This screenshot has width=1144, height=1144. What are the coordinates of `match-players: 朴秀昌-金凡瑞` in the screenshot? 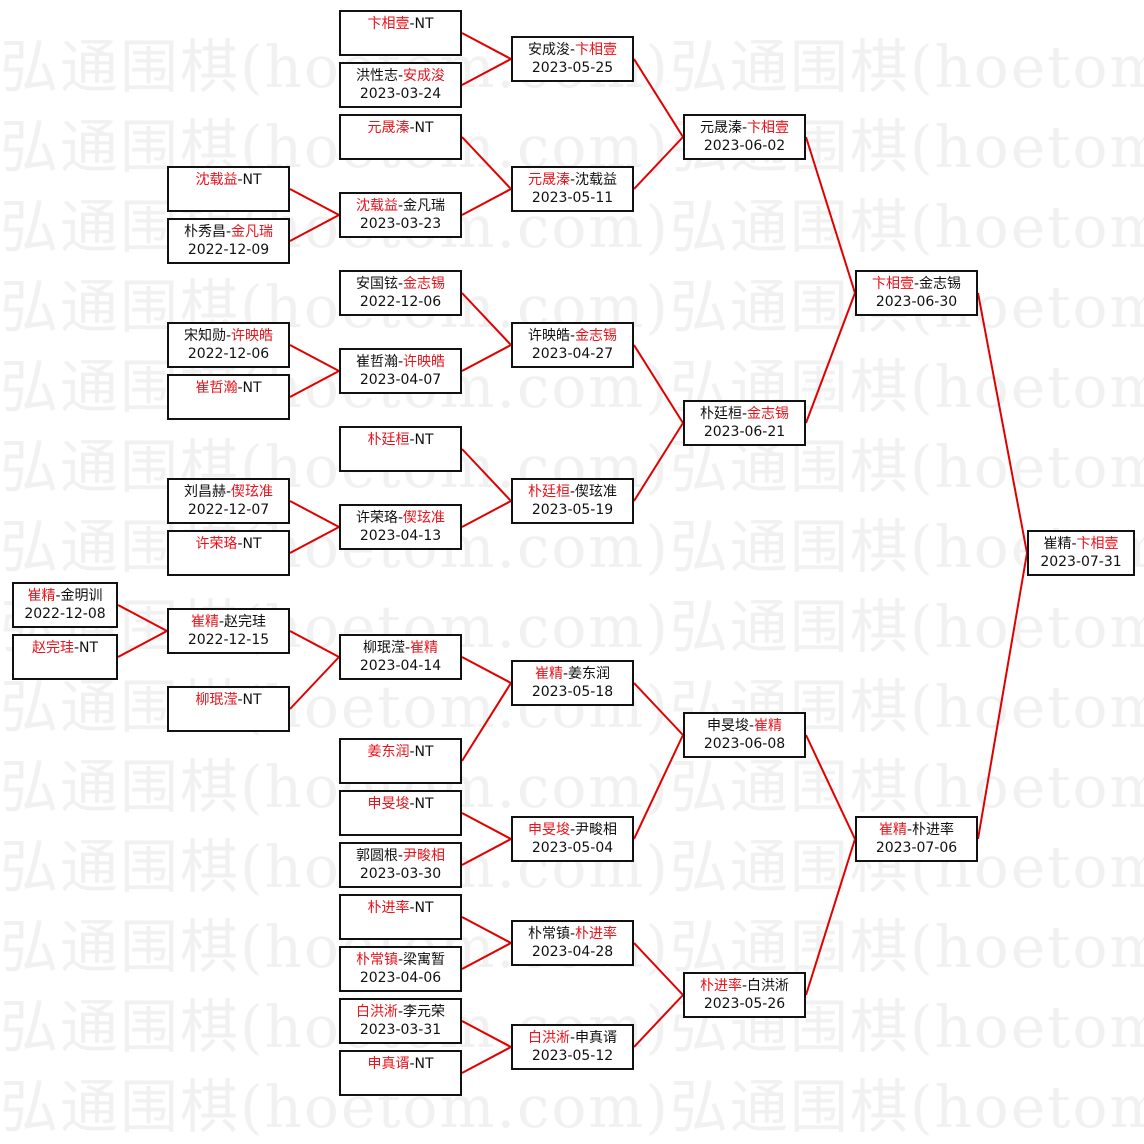 It's located at (228, 232).